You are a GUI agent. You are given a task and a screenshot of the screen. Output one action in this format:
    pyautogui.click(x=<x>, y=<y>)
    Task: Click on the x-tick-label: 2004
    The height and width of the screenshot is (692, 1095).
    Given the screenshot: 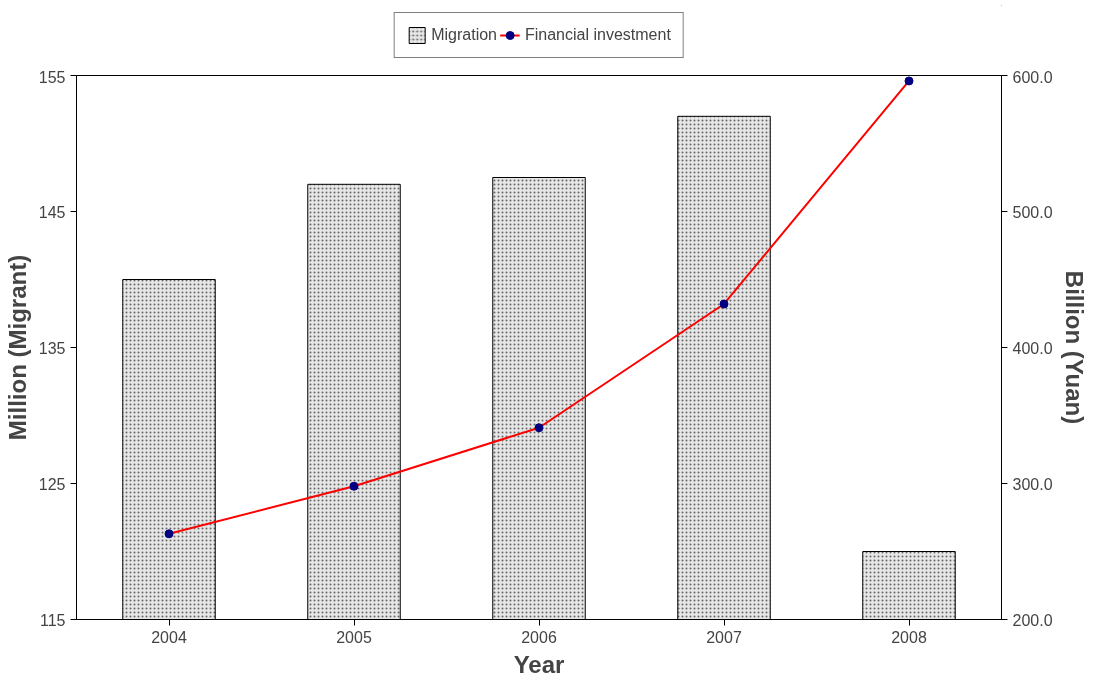 What is the action you would take?
    pyautogui.click(x=169, y=637)
    